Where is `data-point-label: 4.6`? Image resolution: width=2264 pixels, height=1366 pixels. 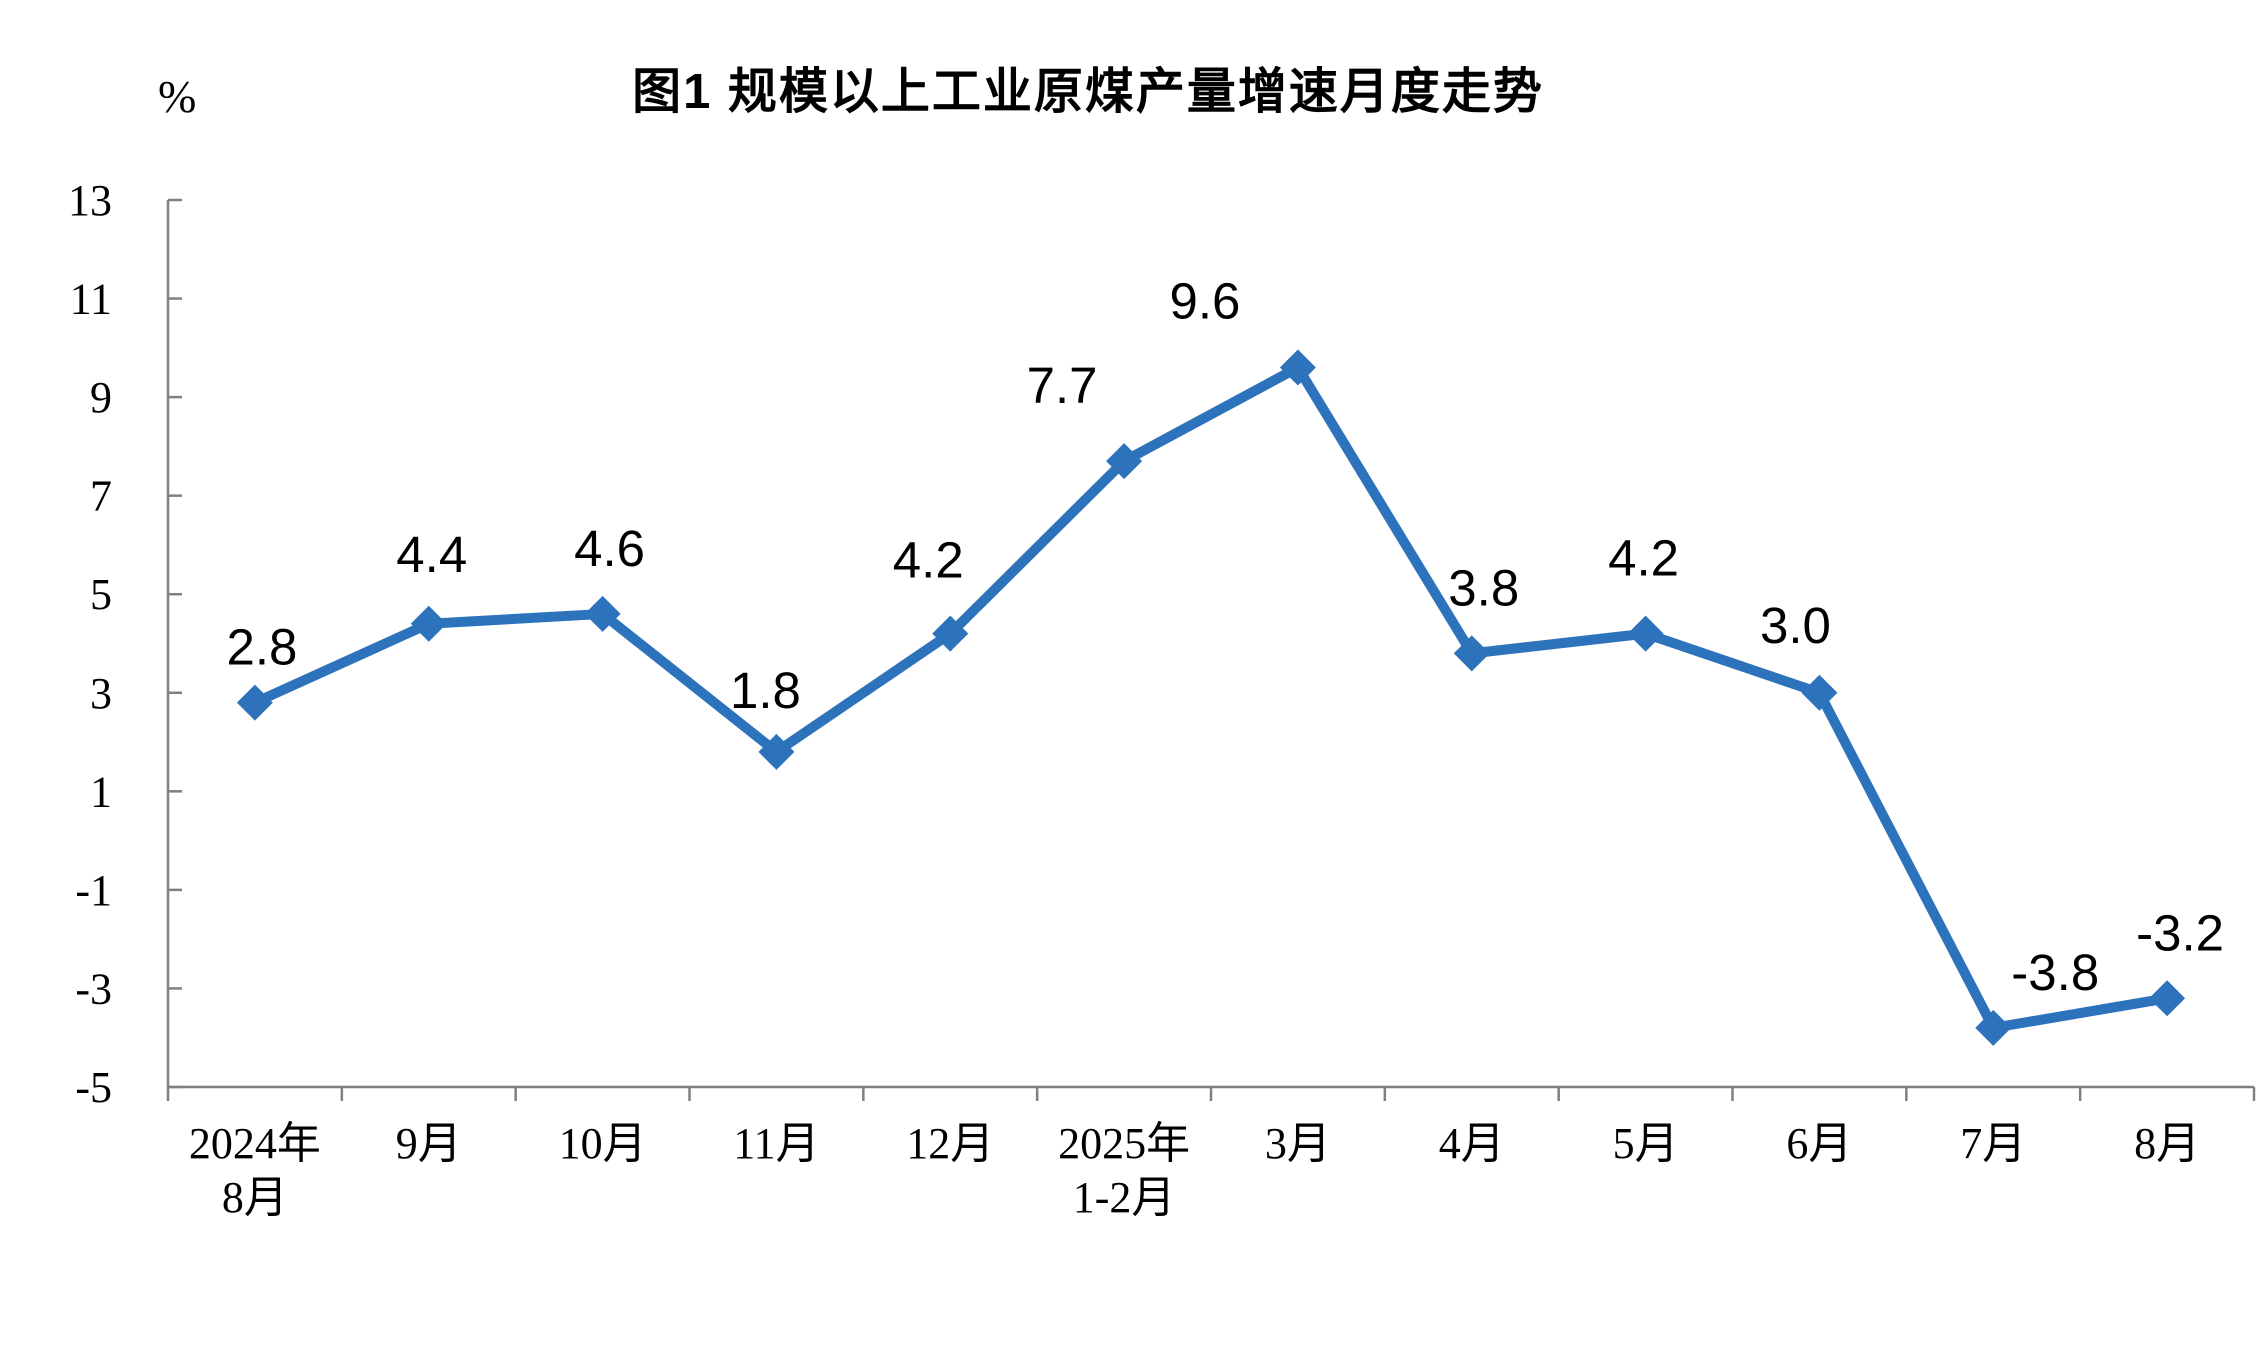
data-point-label: 4.6 is located at coordinates (609, 548).